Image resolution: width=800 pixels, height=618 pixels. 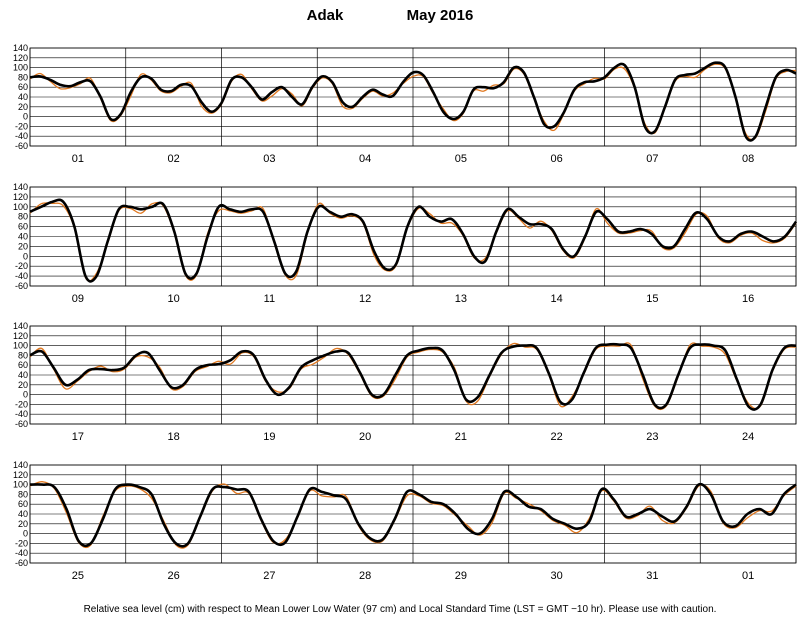 What do you see at coordinates (78, 299) in the screenshot?
I see `day-label: 09` at bounding box center [78, 299].